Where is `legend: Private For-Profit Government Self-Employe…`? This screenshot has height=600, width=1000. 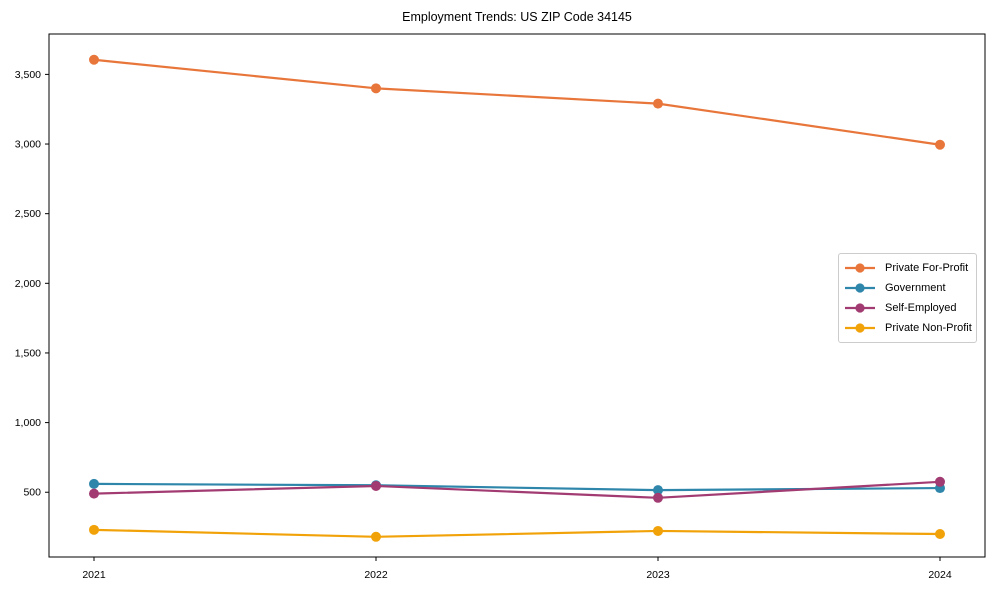
legend: Private For-Profit Government Self-Employe… is located at coordinates (907, 298).